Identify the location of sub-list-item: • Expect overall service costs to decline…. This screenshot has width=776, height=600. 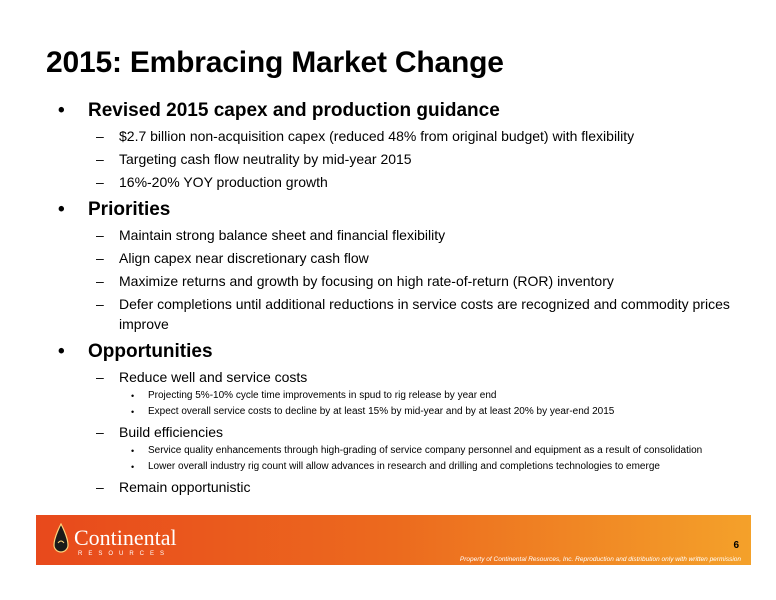
(408, 412).